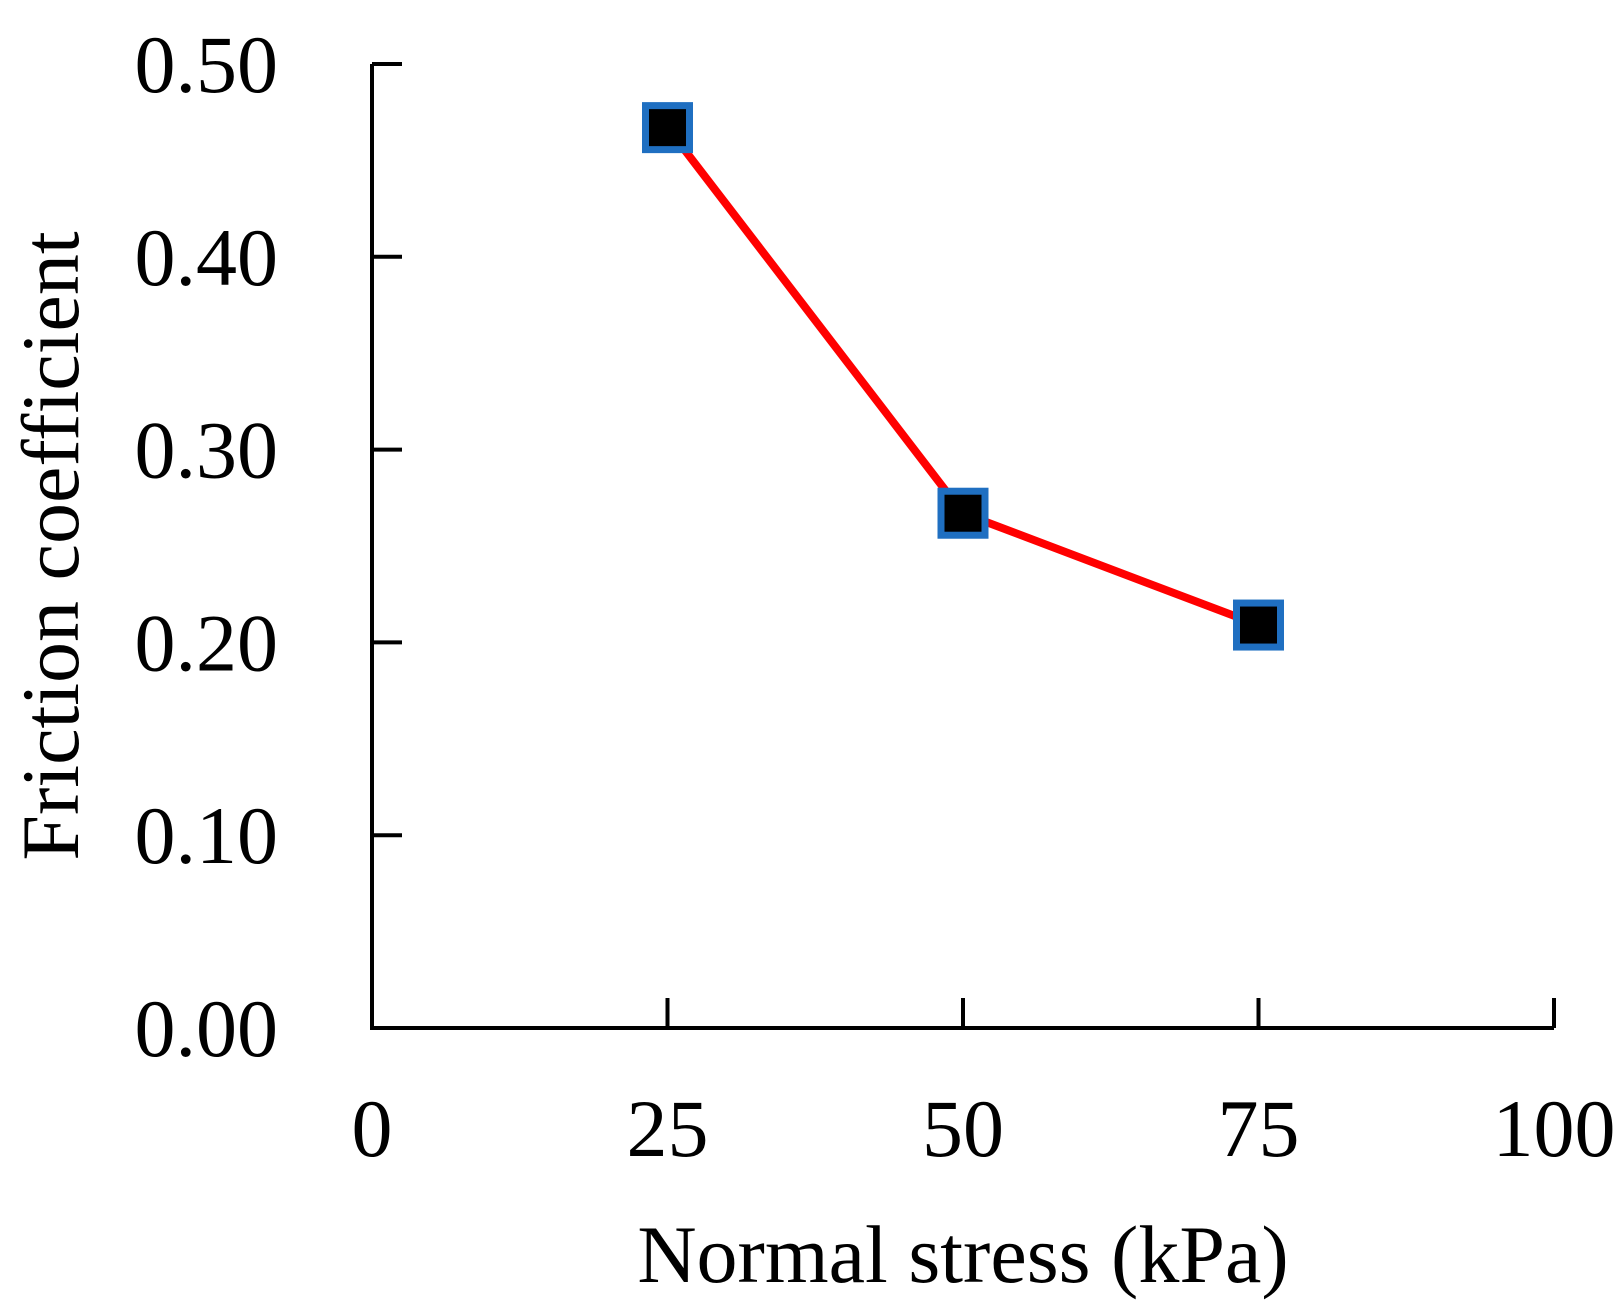 The width and height of the screenshot is (1622, 1307). Describe the element at coordinates (372, 1128) in the screenshot. I see `x-tick-label: 0` at that location.